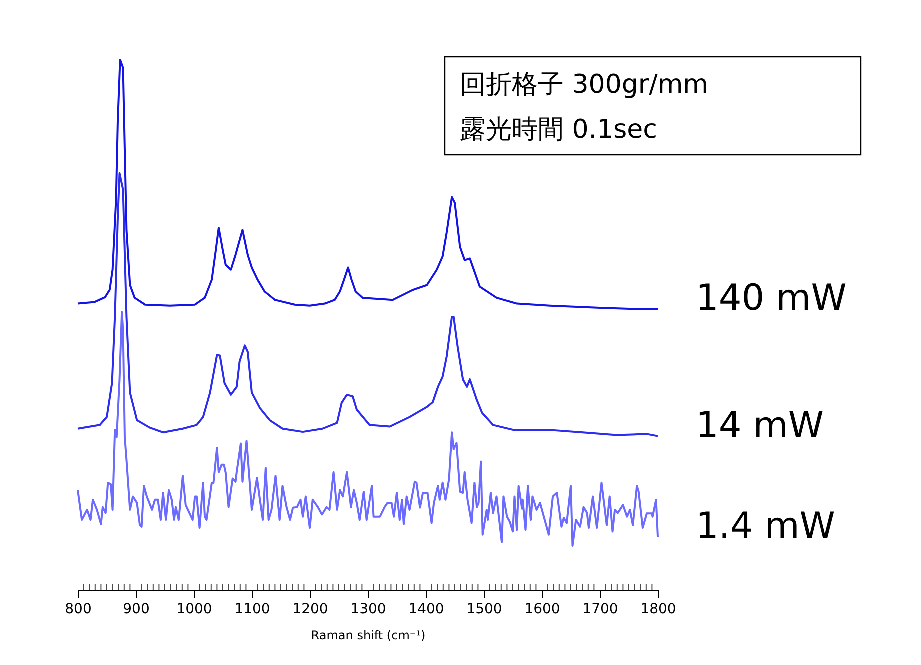 This screenshot has height=665, width=921. I want to click on x-tick-label: 1300, so click(368, 610).